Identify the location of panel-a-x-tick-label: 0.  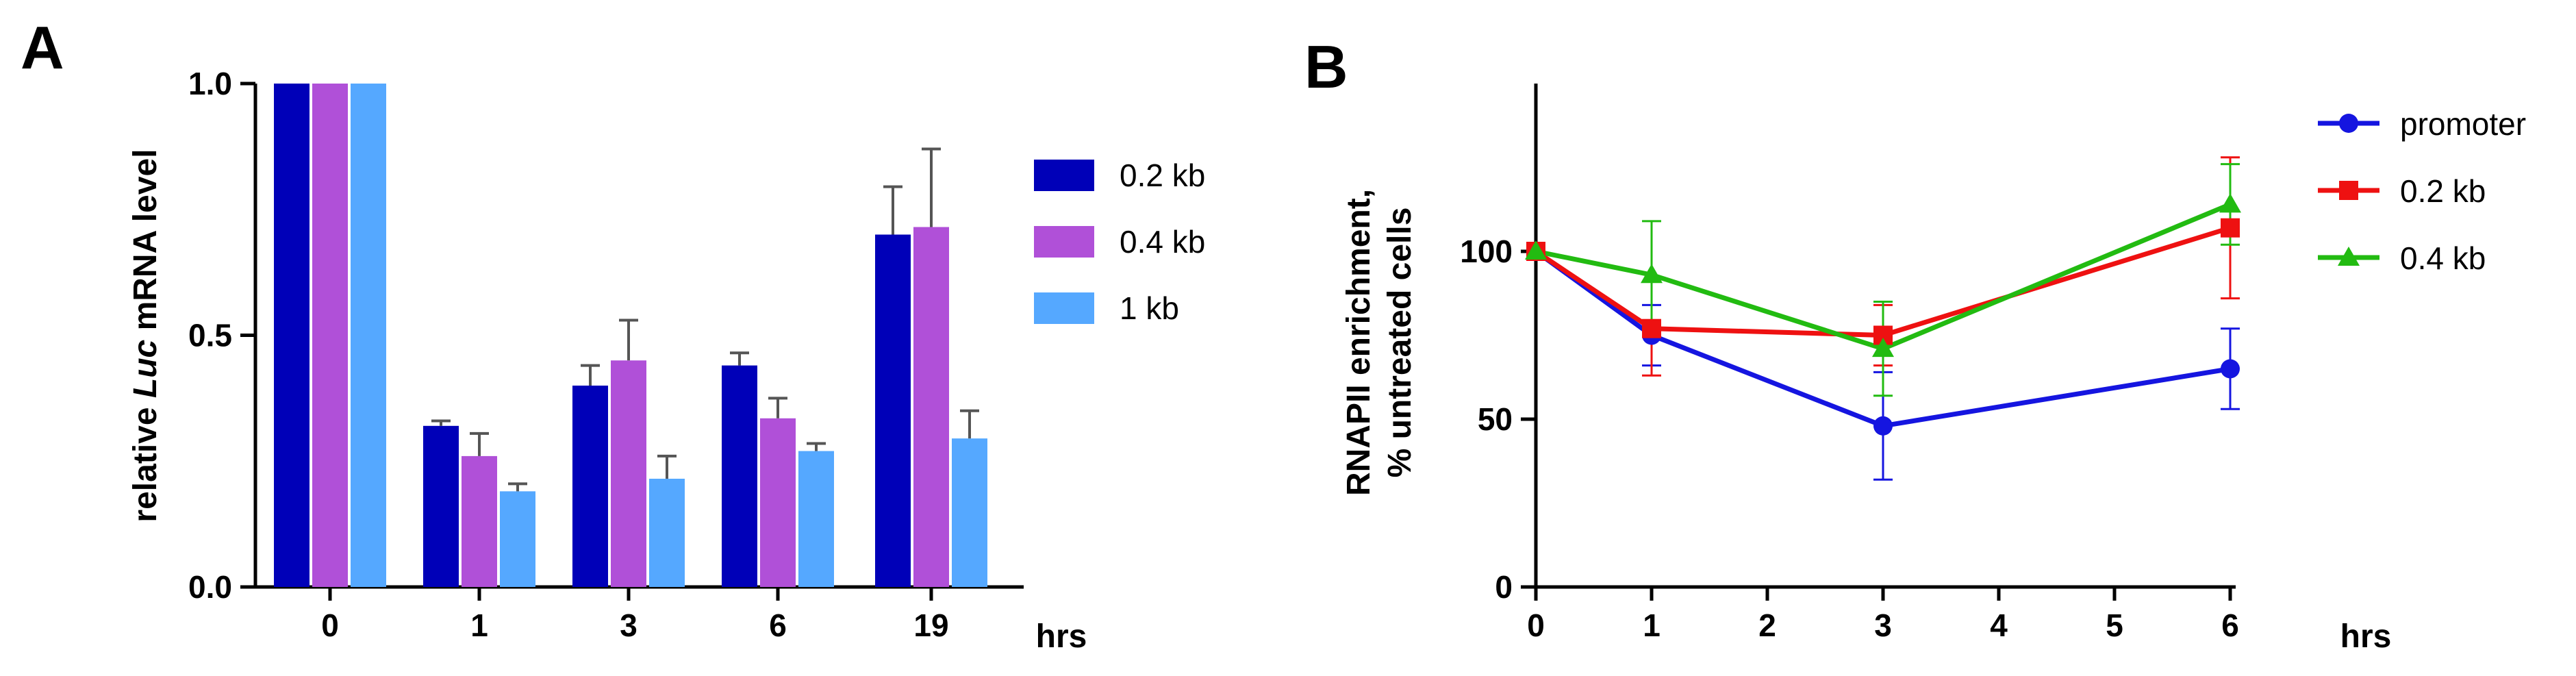
(330, 625).